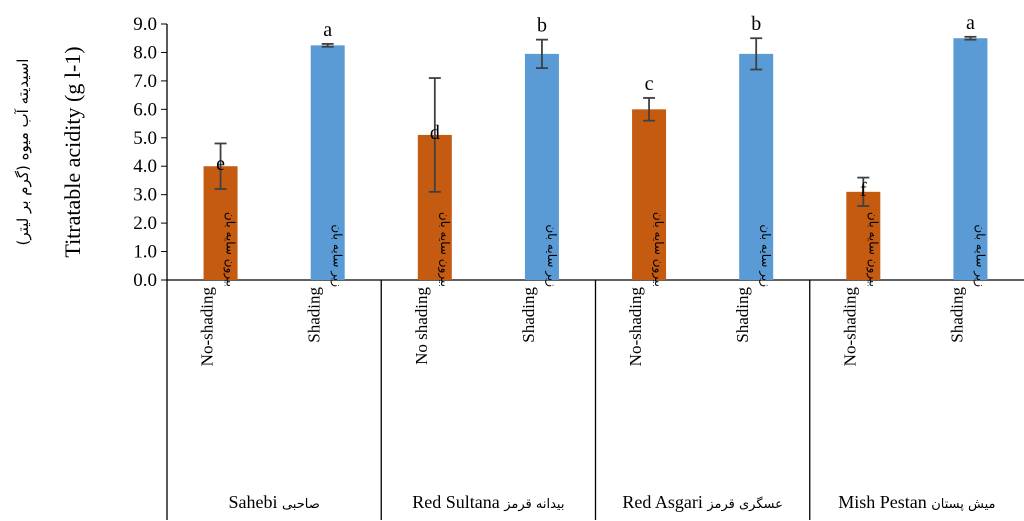  I want to click on cultivar-name: Sahebi, so click(255, 502).